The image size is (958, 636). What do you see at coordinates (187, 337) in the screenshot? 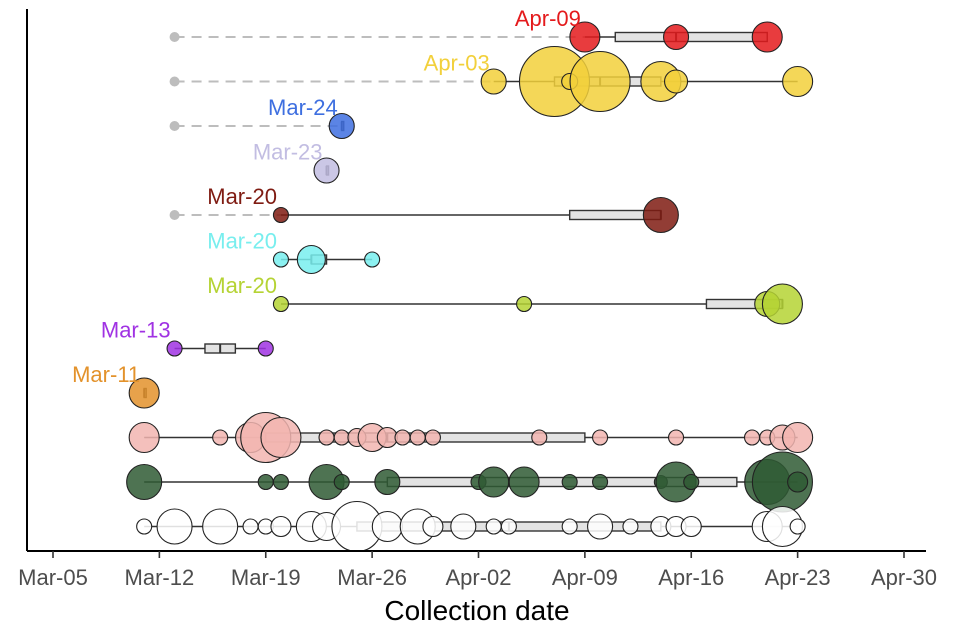
I see `series-row: Mar-13` at bounding box center [187, 337].